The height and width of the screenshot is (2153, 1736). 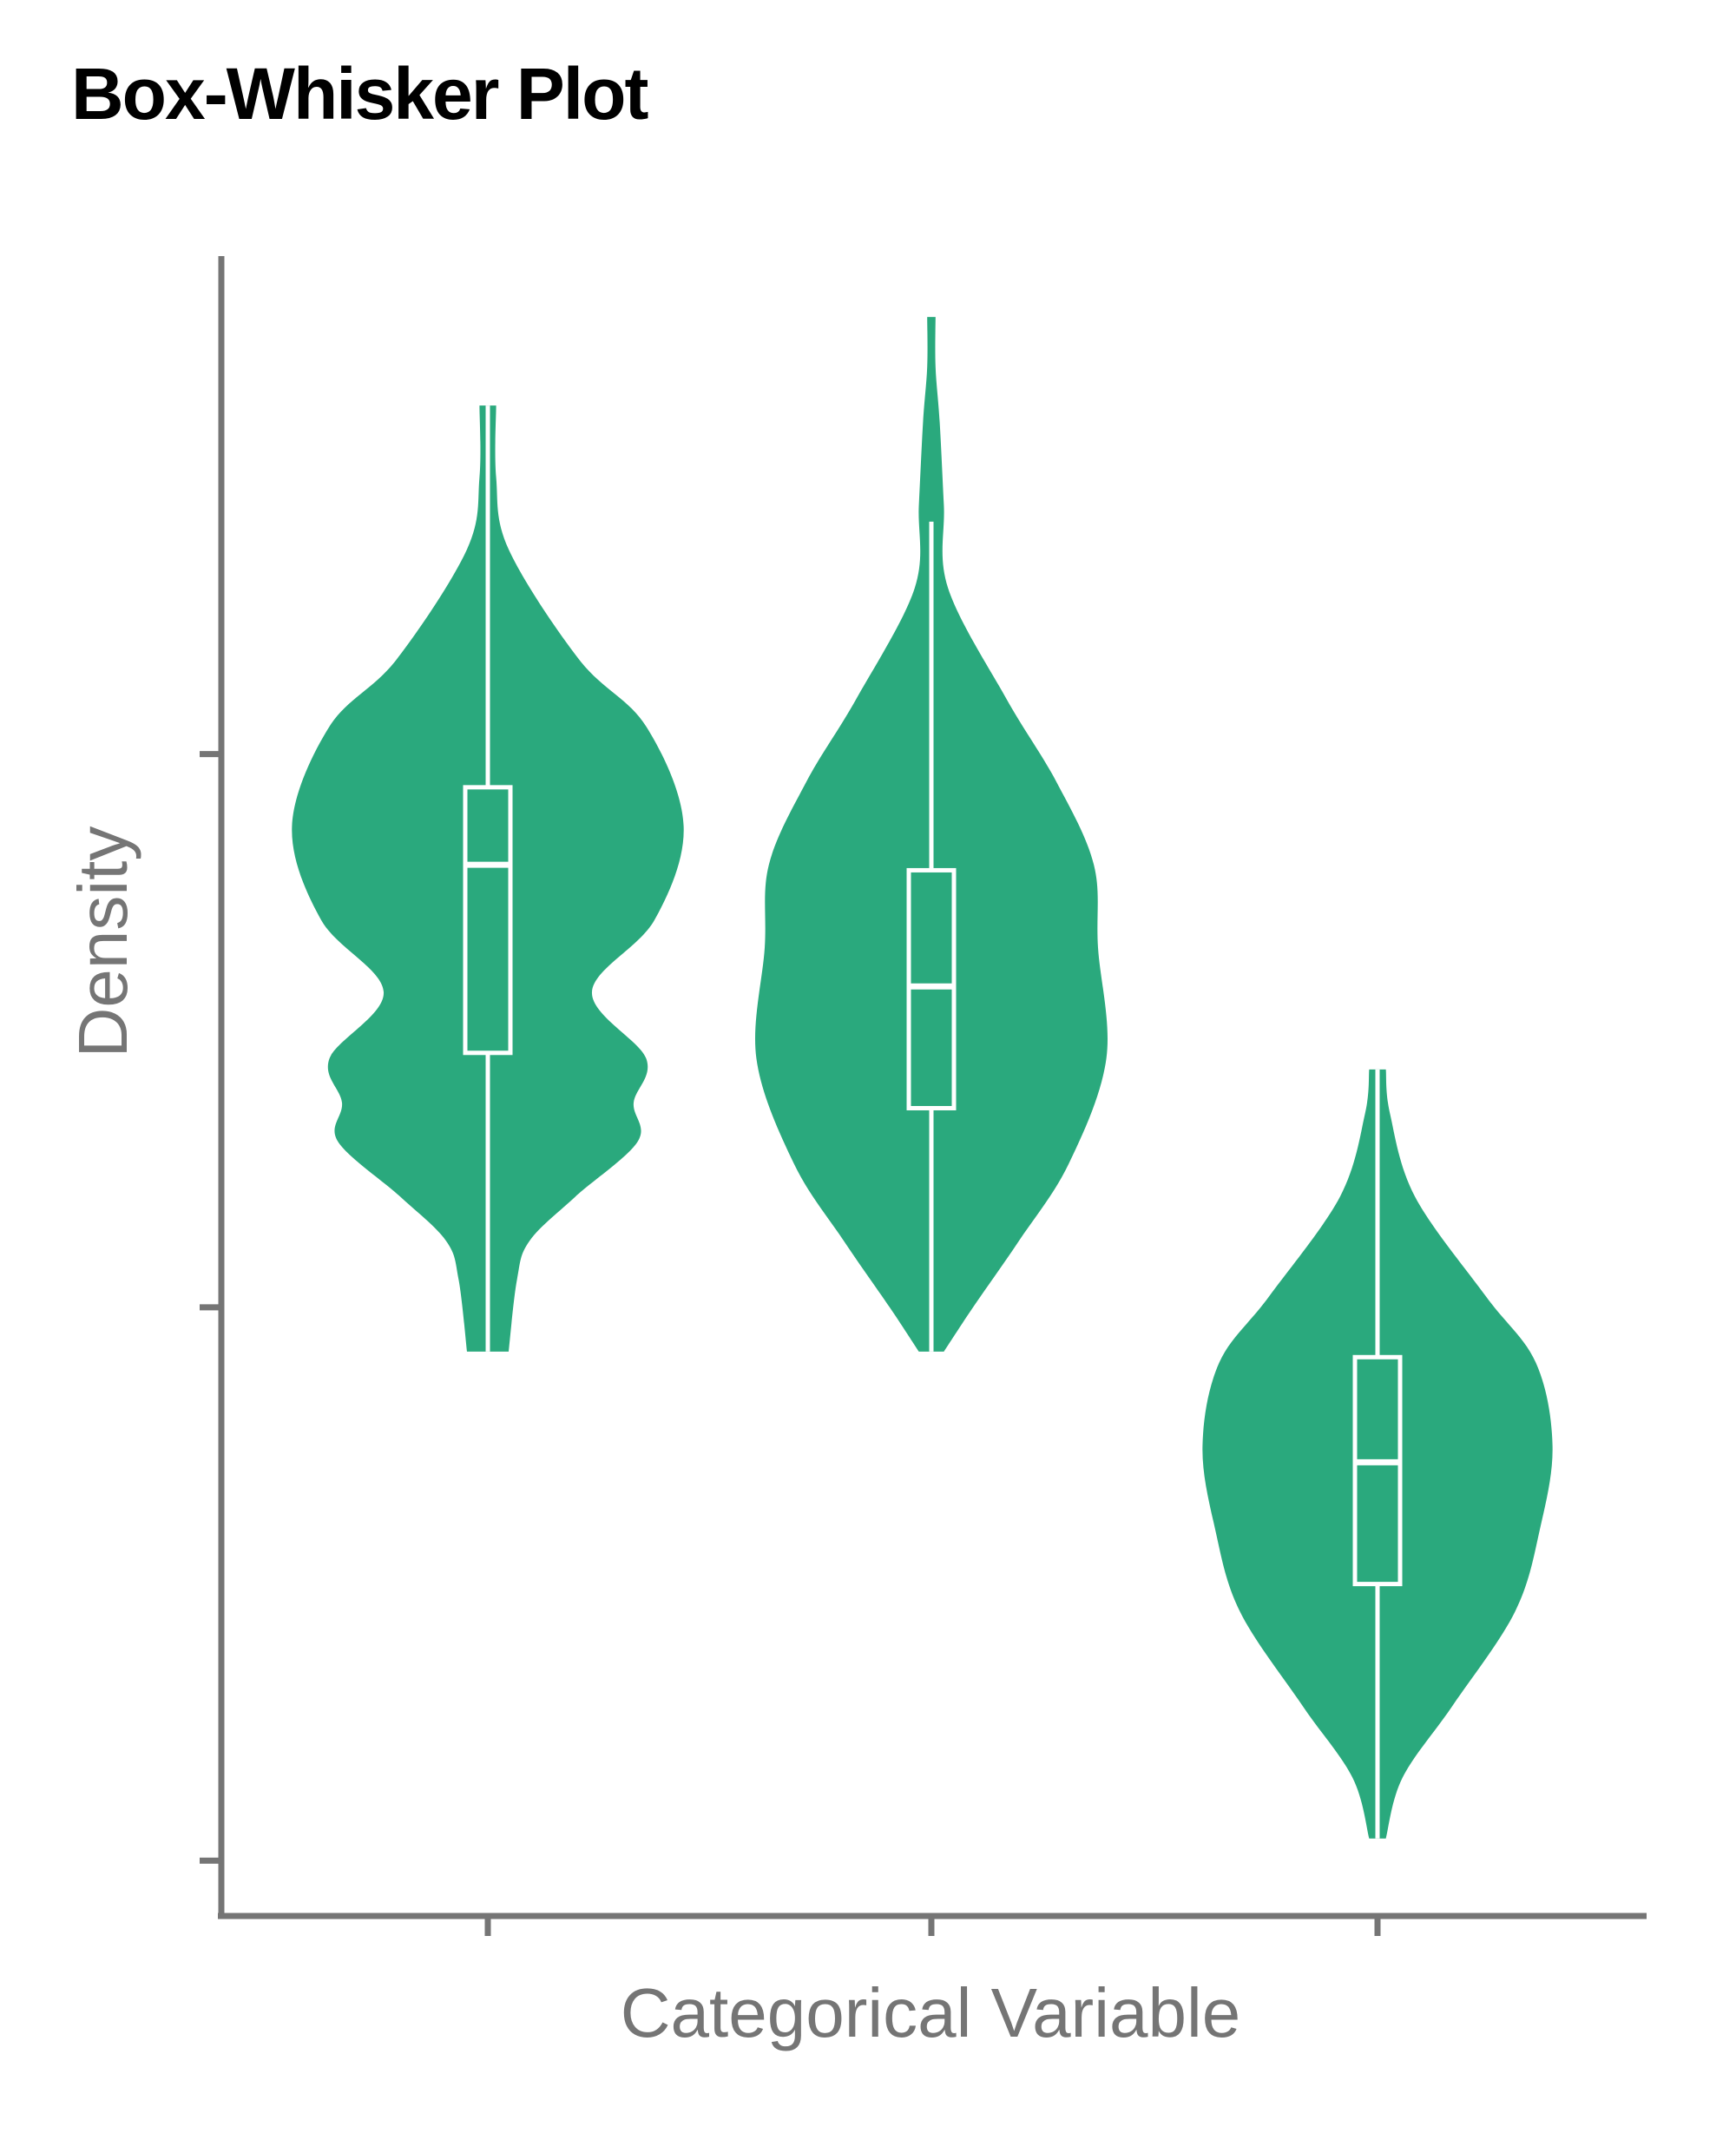 What do you see at coordinates (359, 94) in the screenshot?
I see `chart-title: Box-Whisker Plot` at bounding box center [359, 94].